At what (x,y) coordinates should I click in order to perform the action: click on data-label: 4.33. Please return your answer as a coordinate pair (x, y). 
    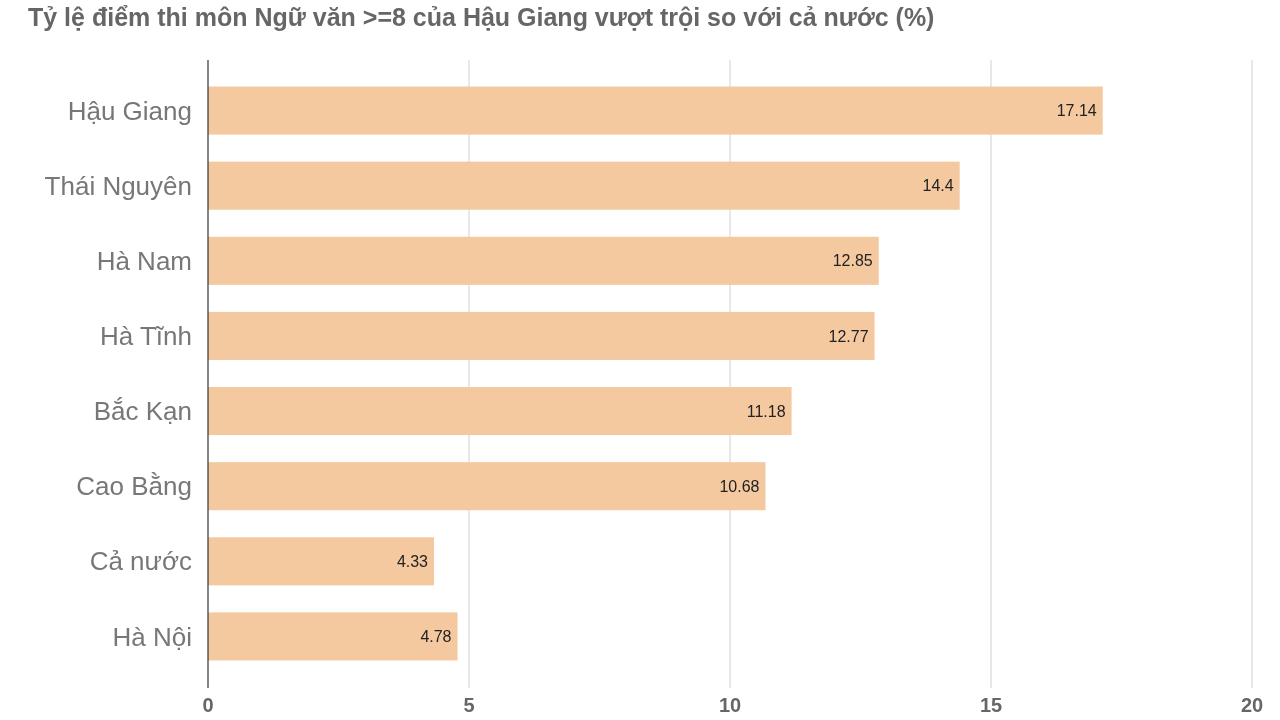
    Looking at the image, I should click on (412, 561).